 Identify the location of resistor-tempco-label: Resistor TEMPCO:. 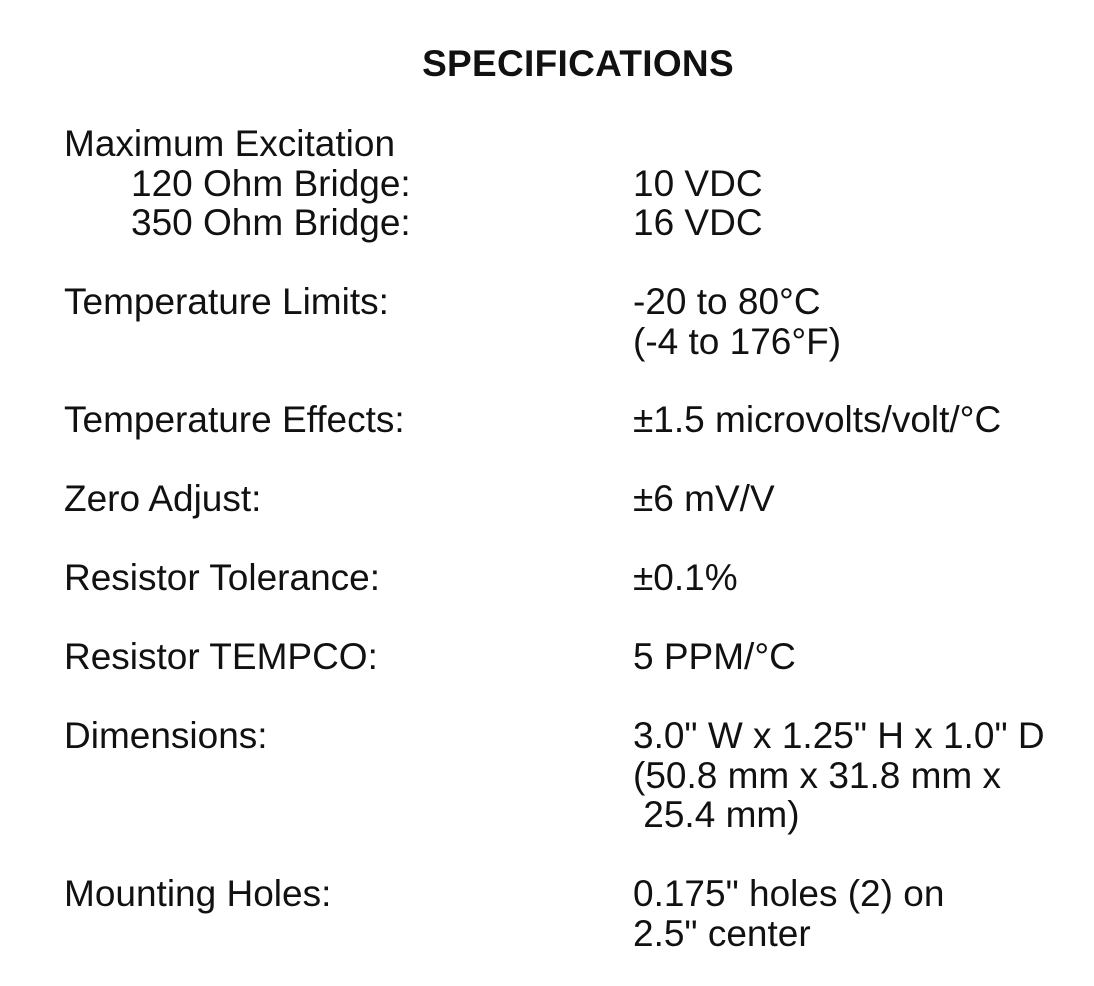
(221, 656).